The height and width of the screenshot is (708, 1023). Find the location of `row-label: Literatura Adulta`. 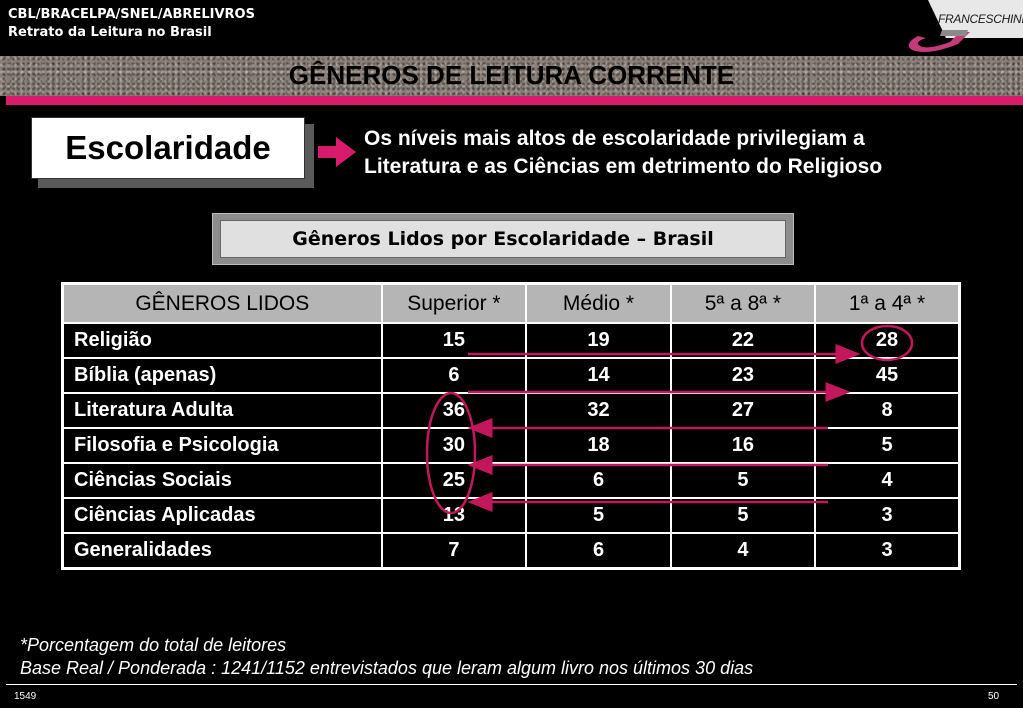

row-label: Literatura Adulta is located at coordinates (222, 410).